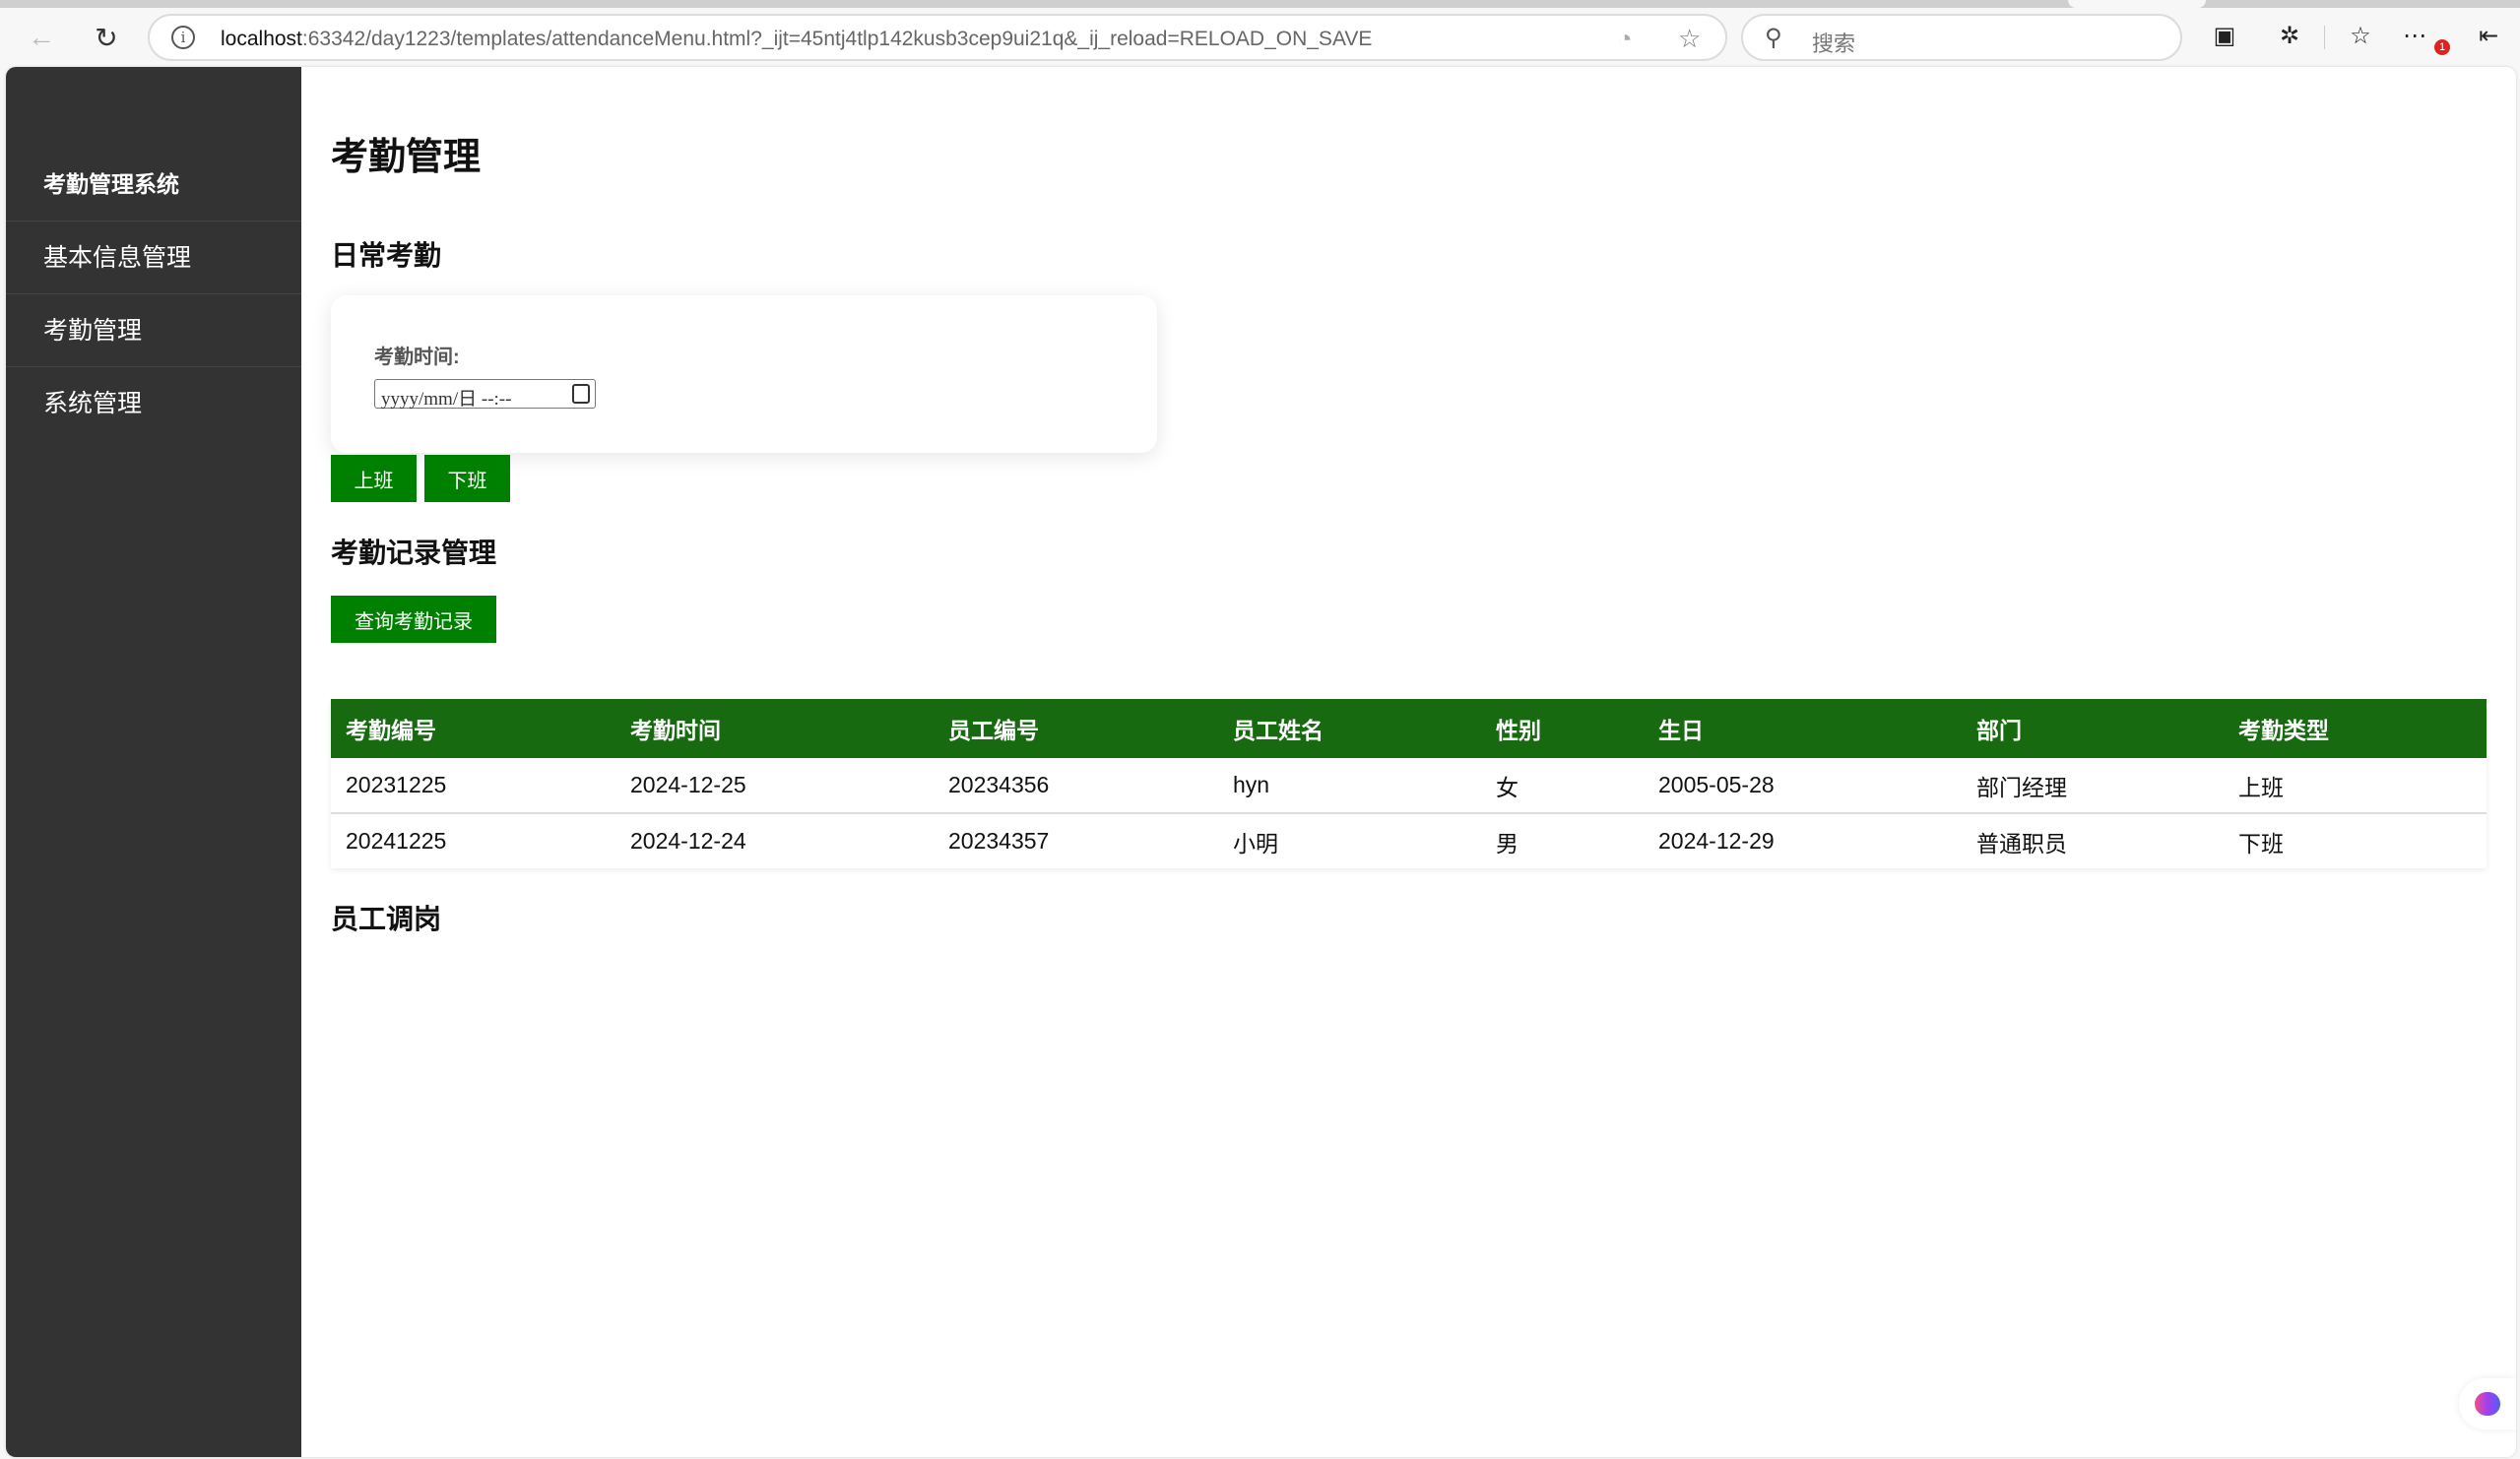 The width and height of the screenshot is (2520, 1459). I want to click on more-icon: ⋯, so click(2414, 36).